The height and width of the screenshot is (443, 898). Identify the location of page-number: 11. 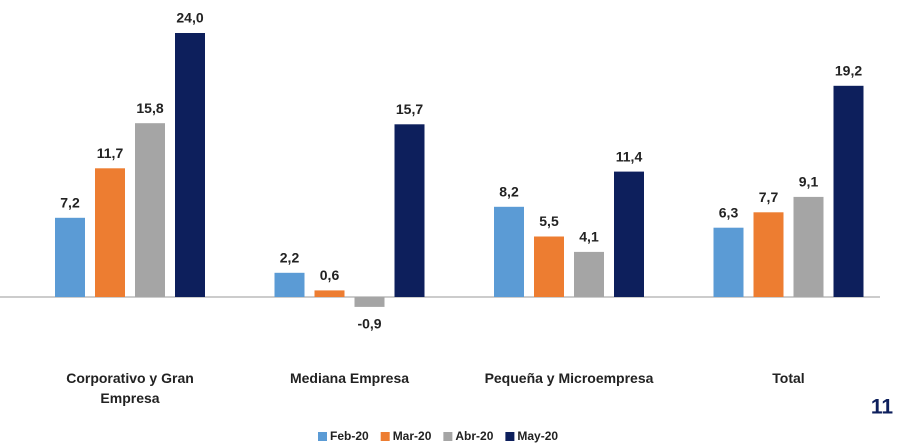
(882, 407).